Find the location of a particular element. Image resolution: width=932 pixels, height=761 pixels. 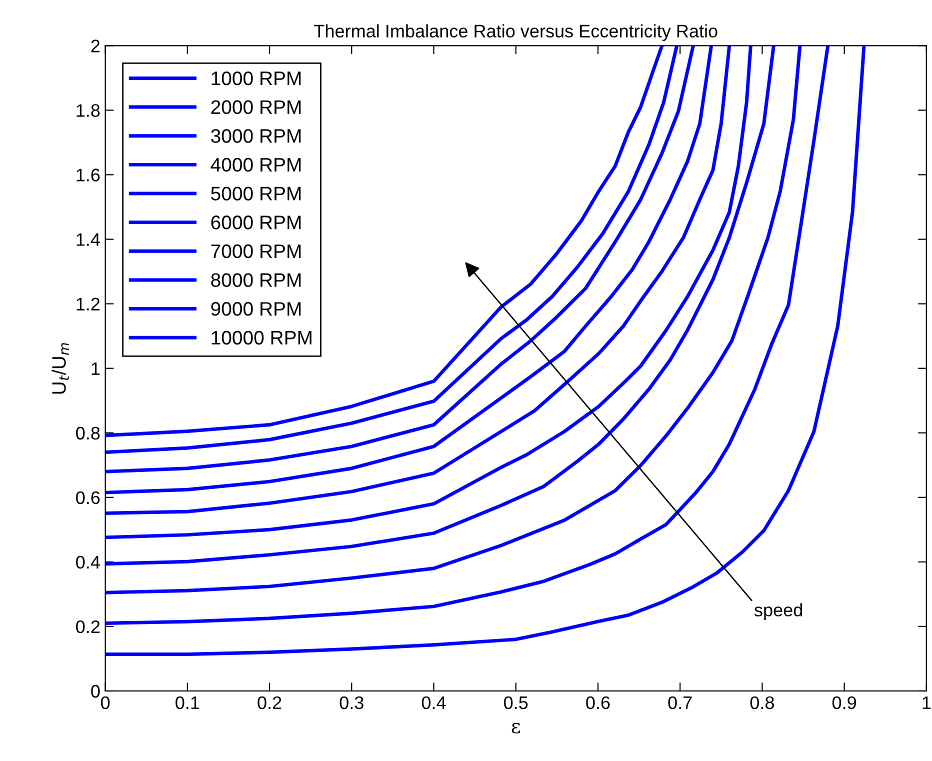

x-tick-label: 0.7 is located at coordinates (680, 703).